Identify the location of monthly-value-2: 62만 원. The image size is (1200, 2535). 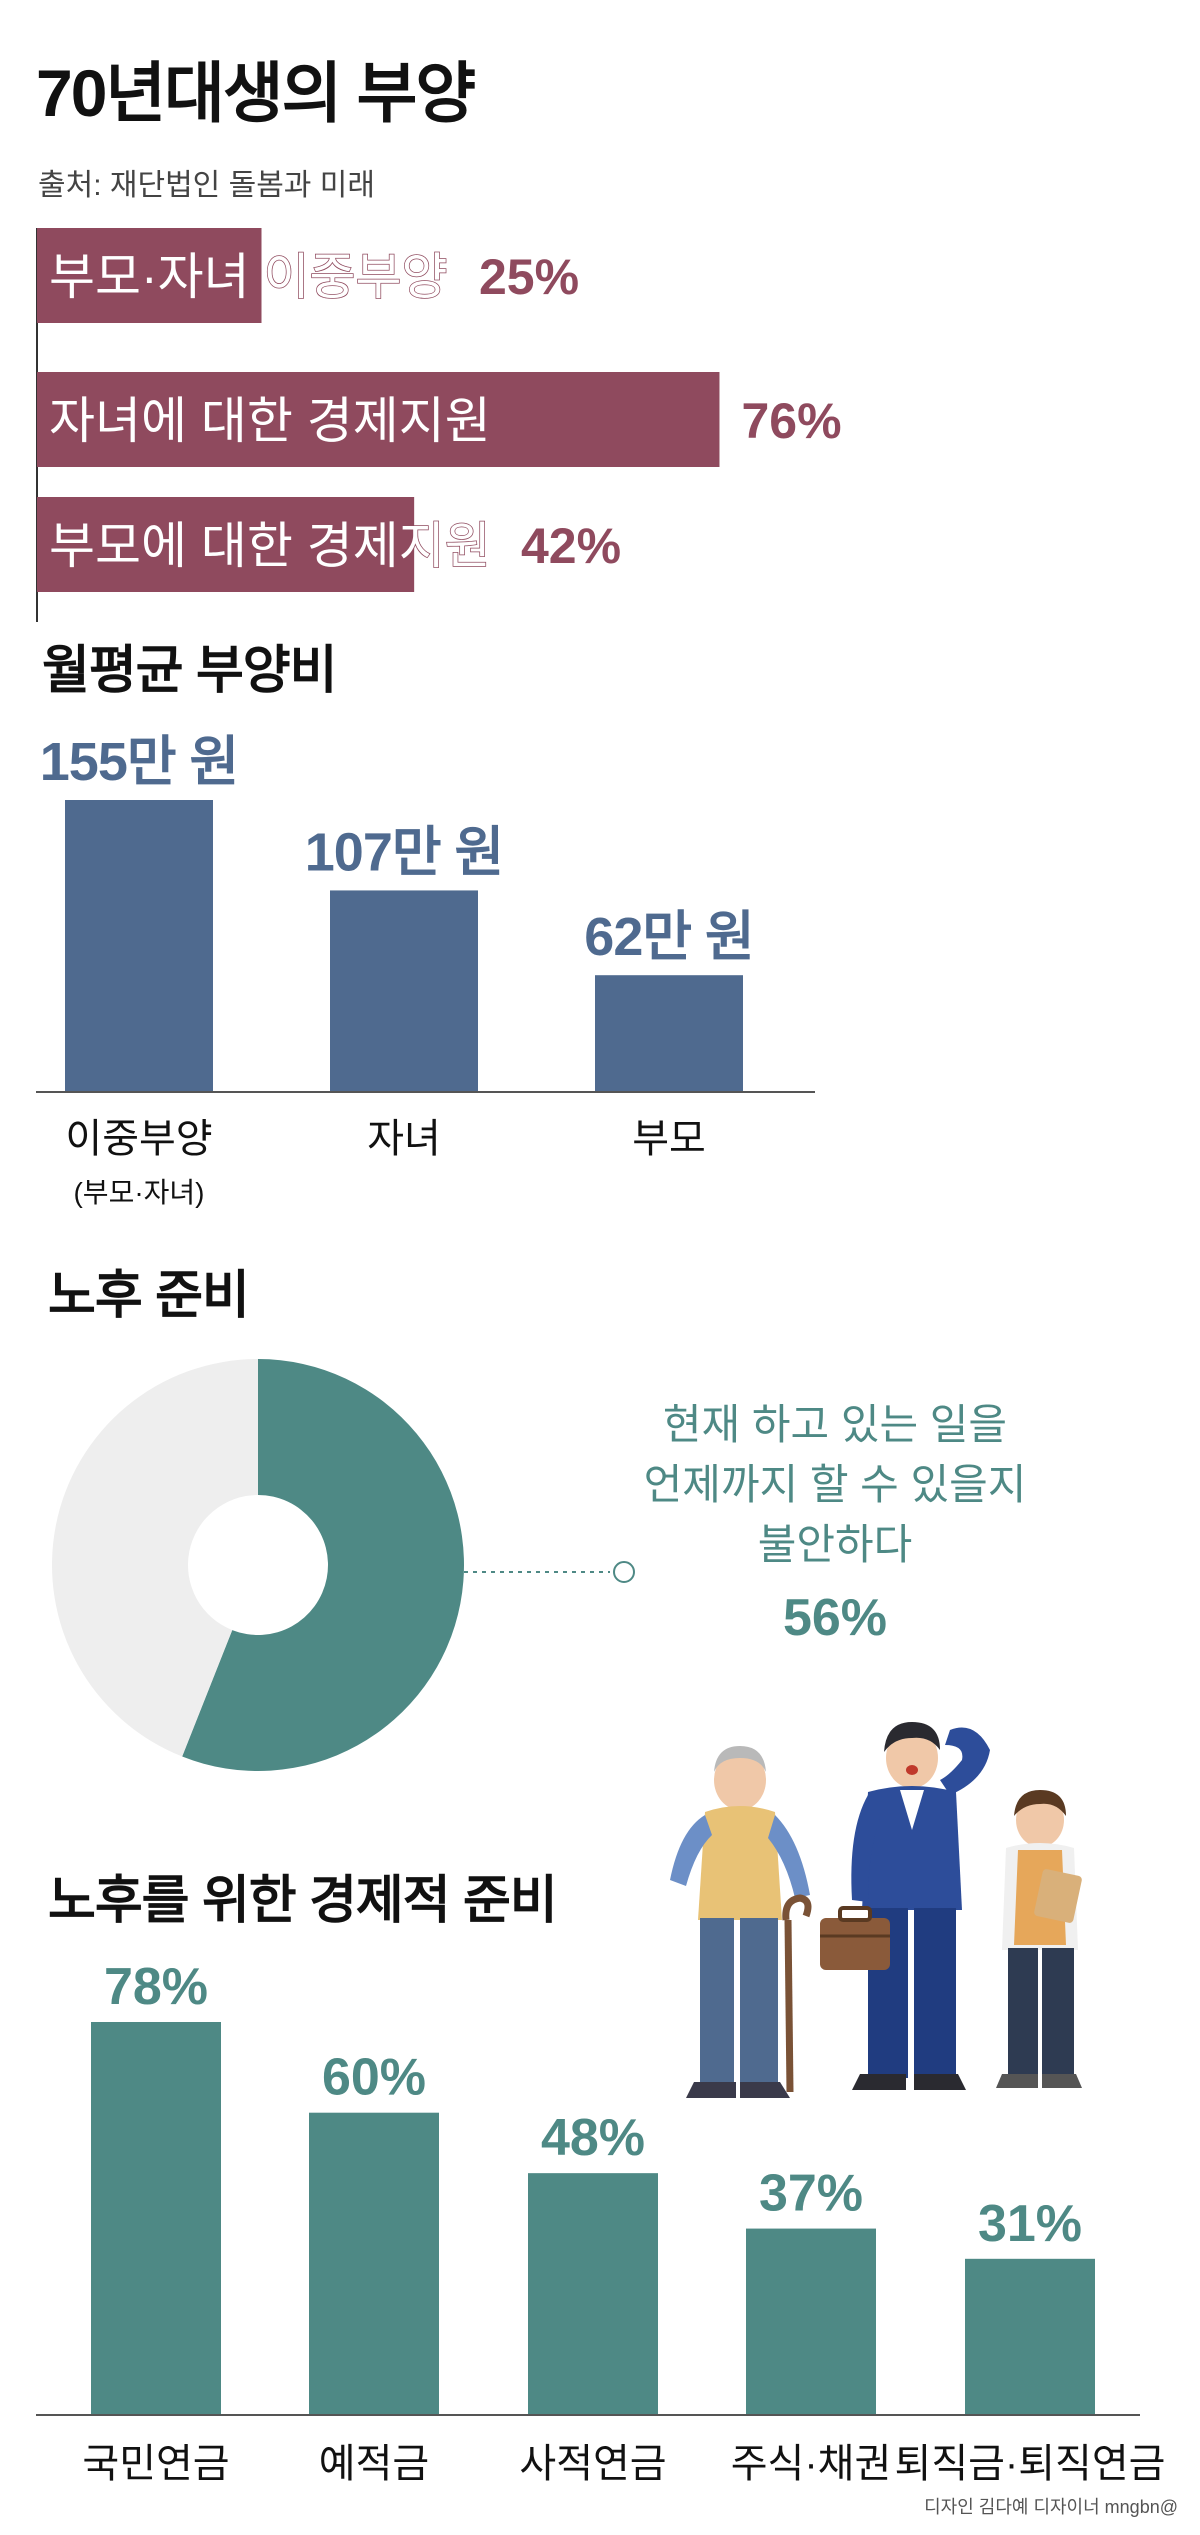
(668, 937).